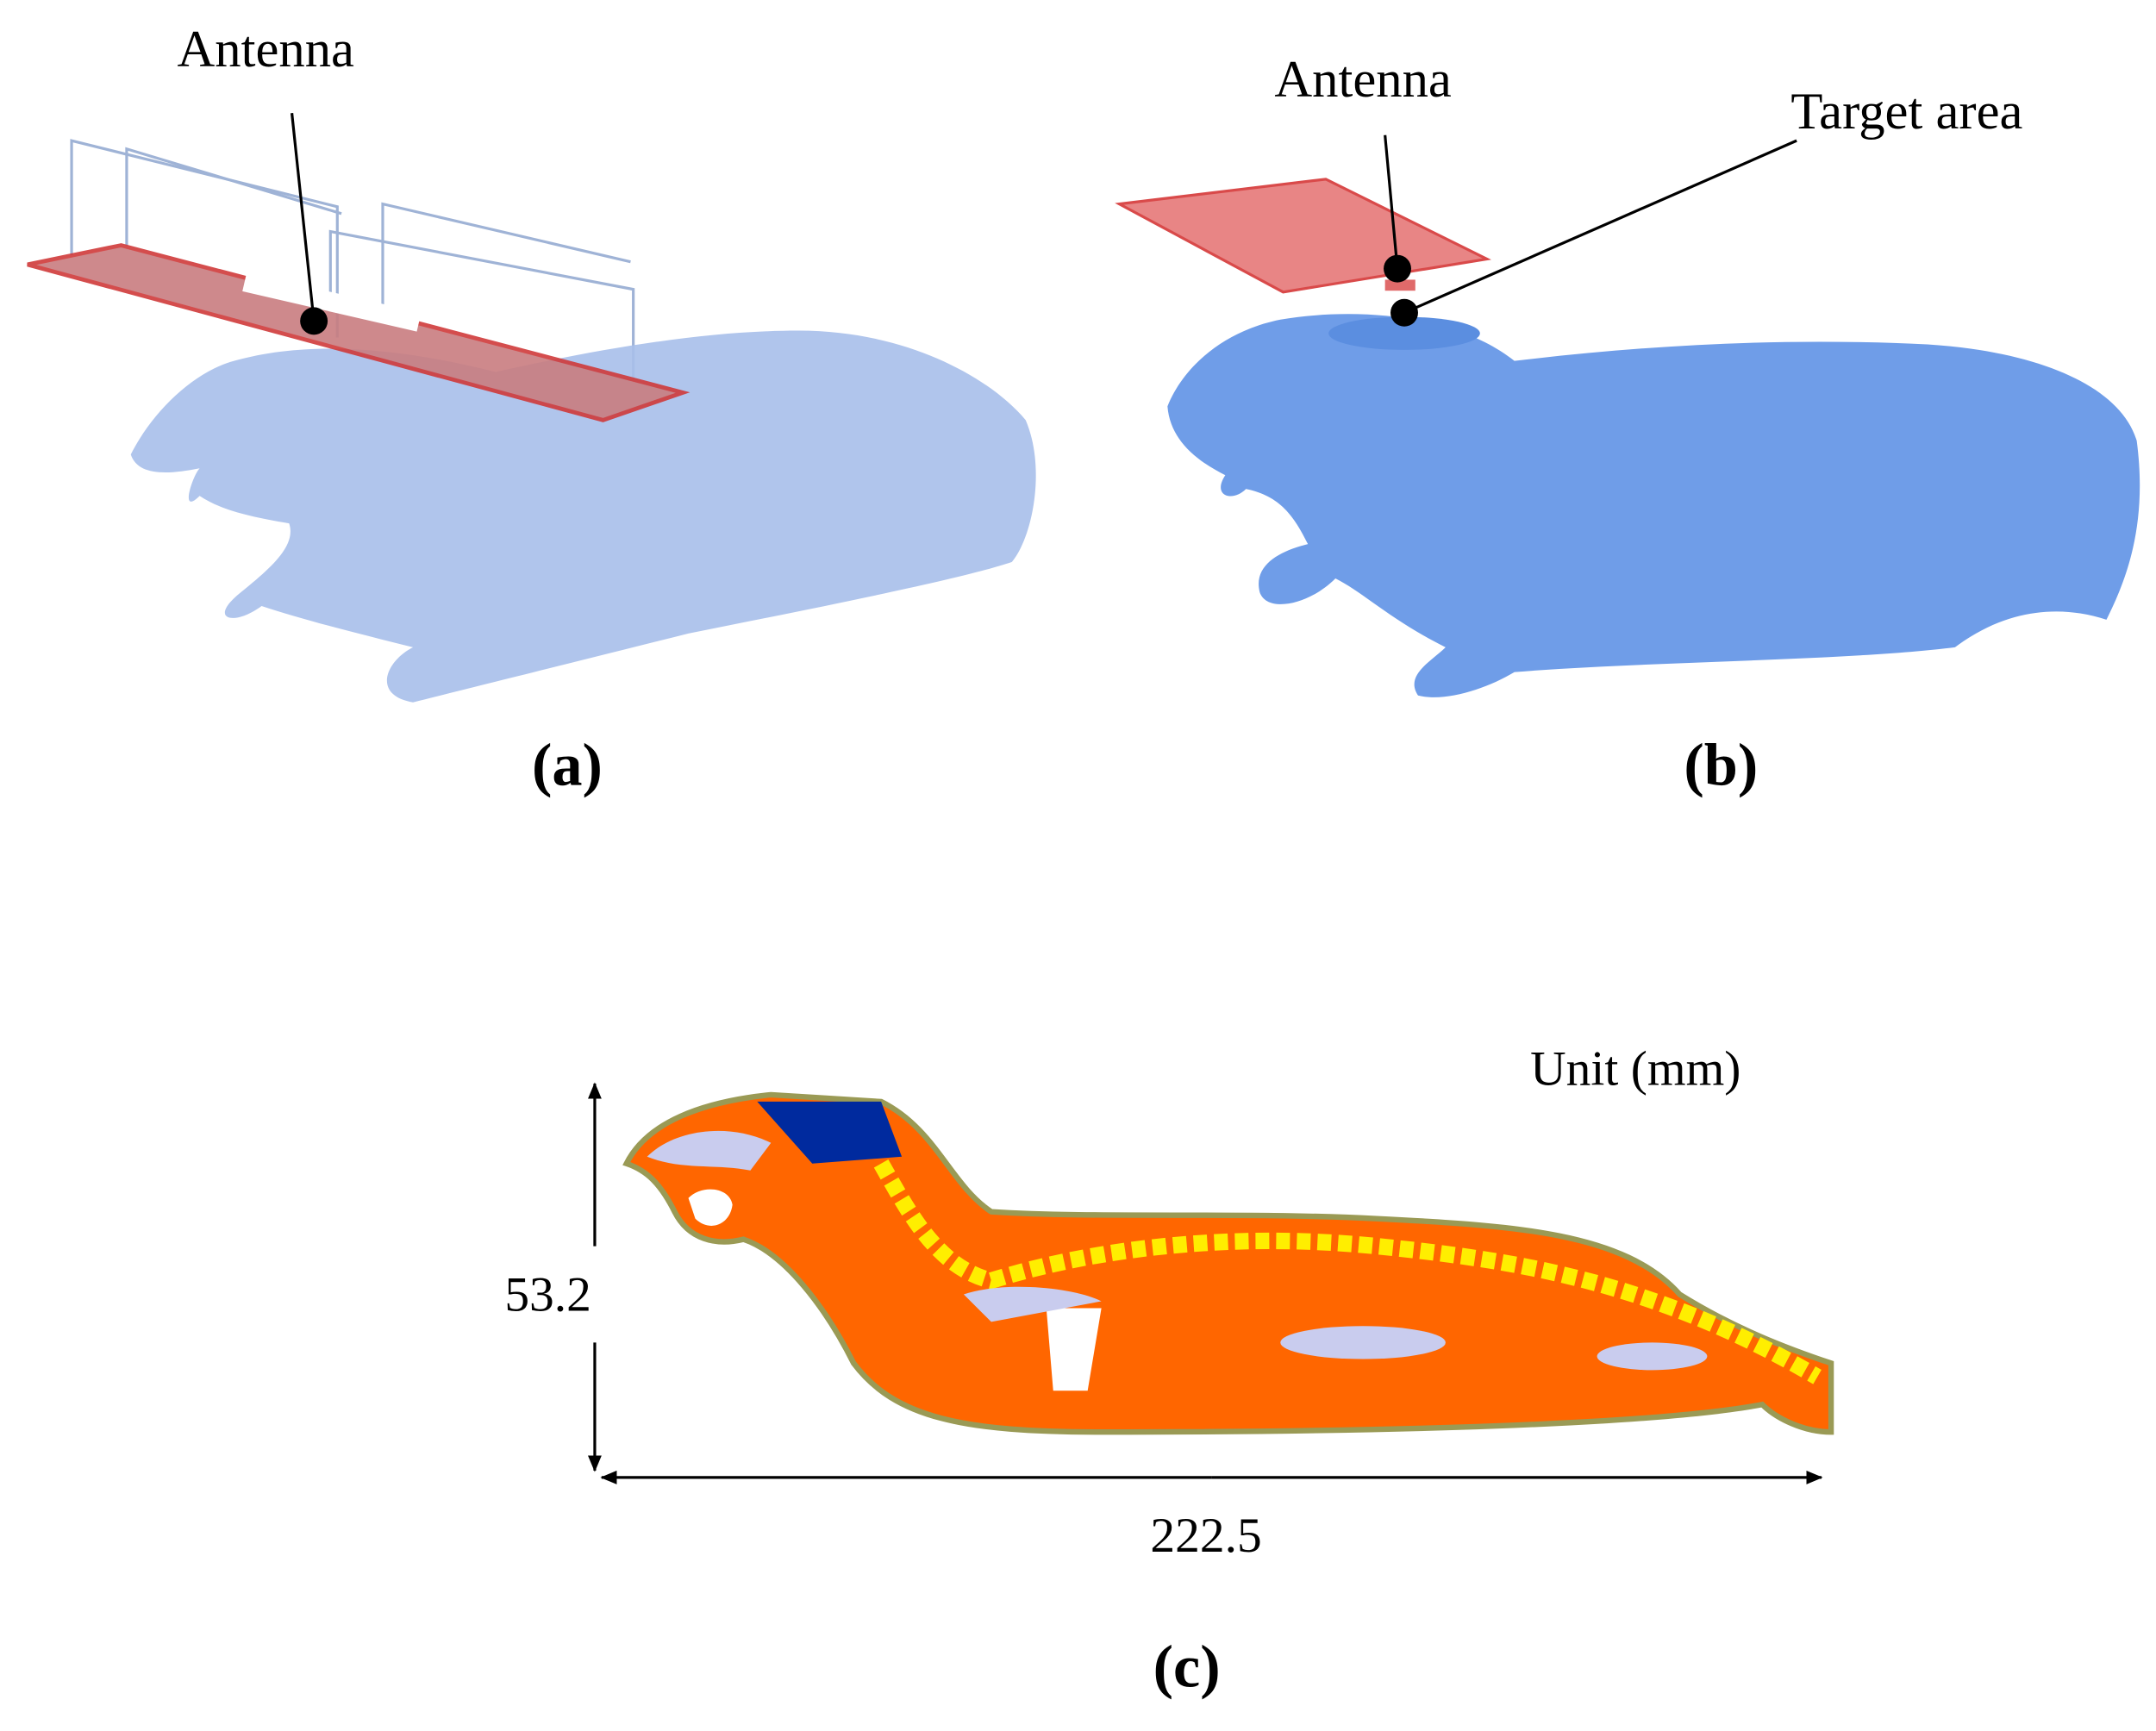 The height and width of the screenshot is (1731, 2156). Describe the element at coordinates (1399, 285) in the screenshot. I see `antenna-feed` at that location.